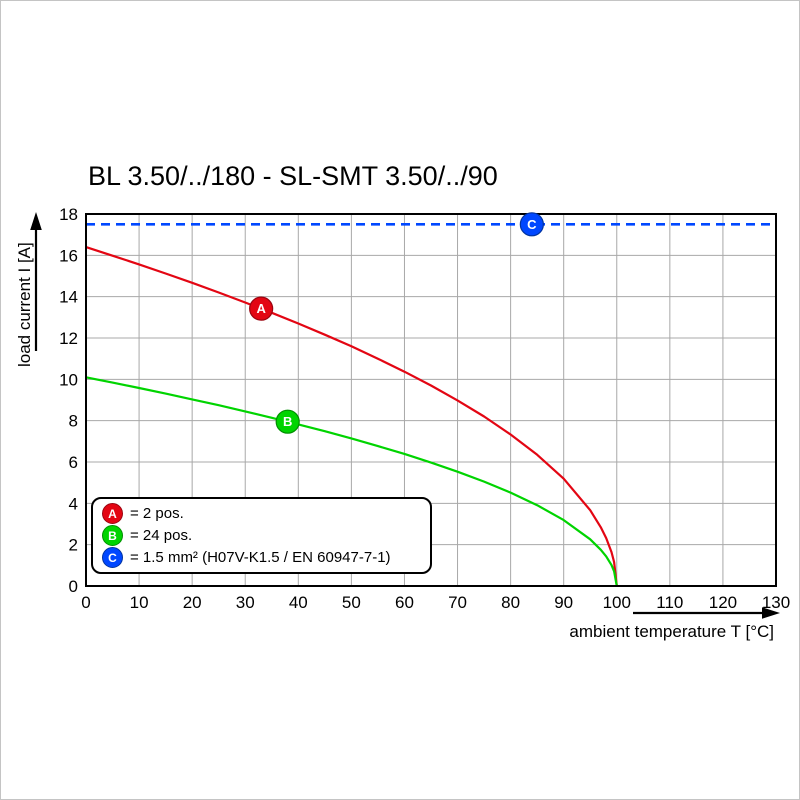  What do you see at coordinates (617, 602) in the screenshot?
I see `x-tick-label: 100` at bounding box center [617, 602].